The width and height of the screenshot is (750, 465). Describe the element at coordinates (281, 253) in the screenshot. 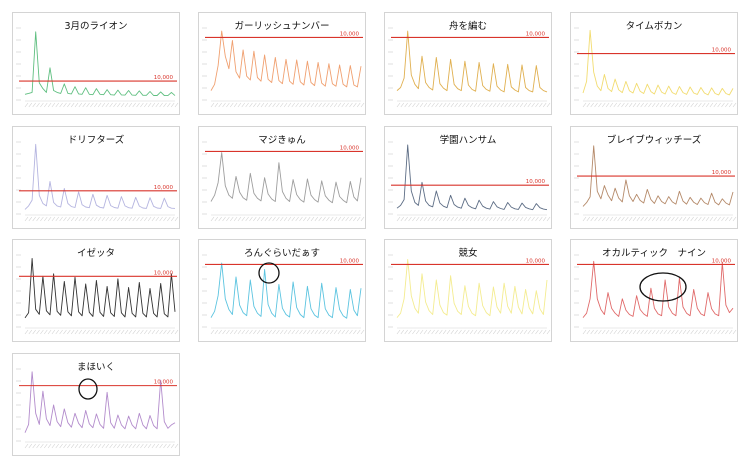

I see `chart-title: ろんぐらいだぁす` at that location.